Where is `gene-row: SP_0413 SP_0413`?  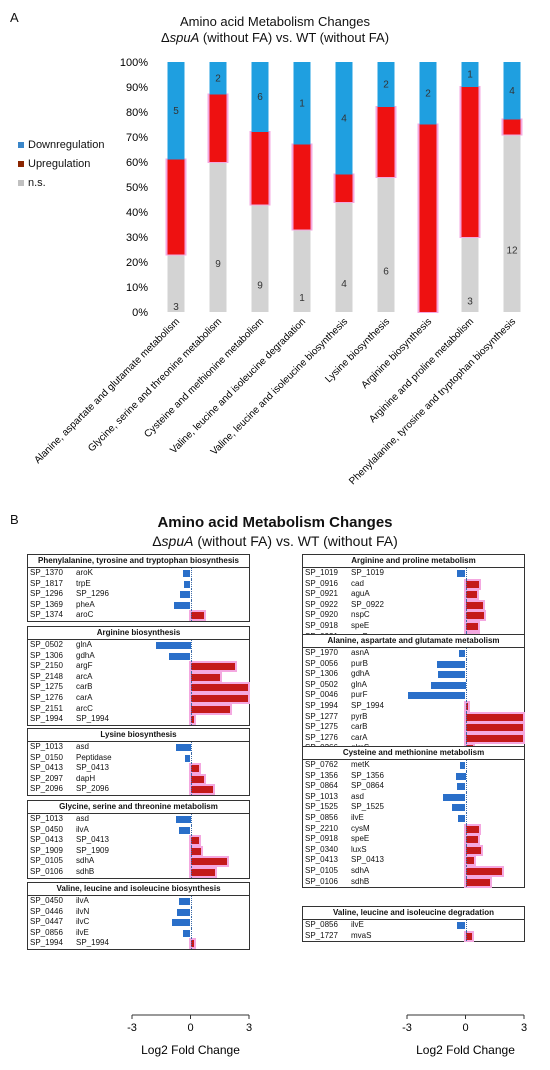
gene-row: SP_0413 SP_0413 is located at coordinates (138, 768).